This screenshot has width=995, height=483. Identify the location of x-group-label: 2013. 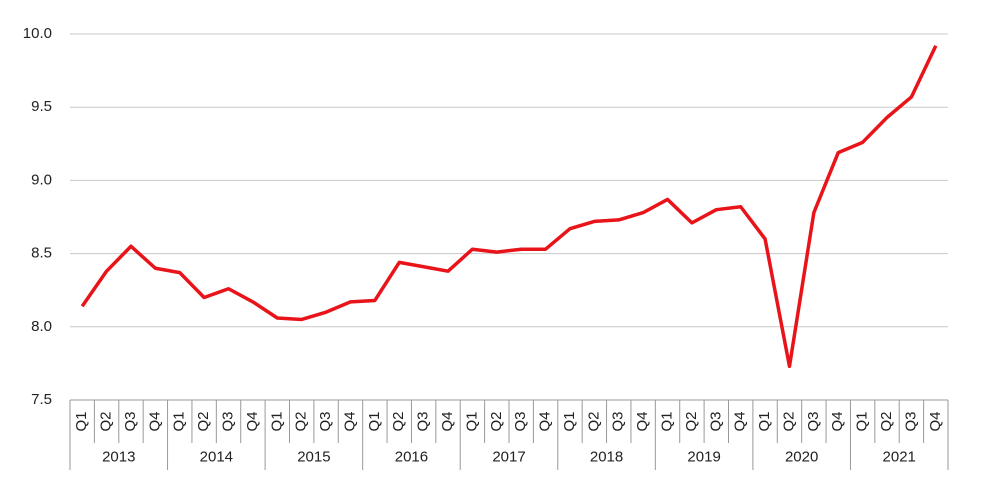
(118, 456).